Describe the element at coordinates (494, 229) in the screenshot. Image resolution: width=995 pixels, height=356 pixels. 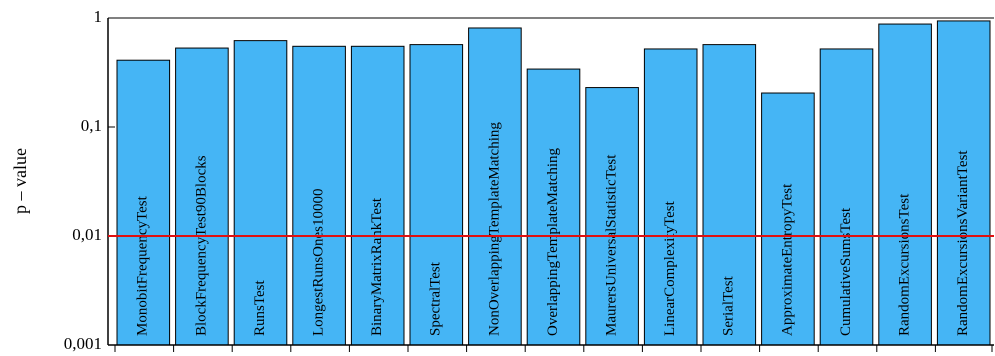
I see `category-label: NonOverlappingTemplateMatching` at that location.